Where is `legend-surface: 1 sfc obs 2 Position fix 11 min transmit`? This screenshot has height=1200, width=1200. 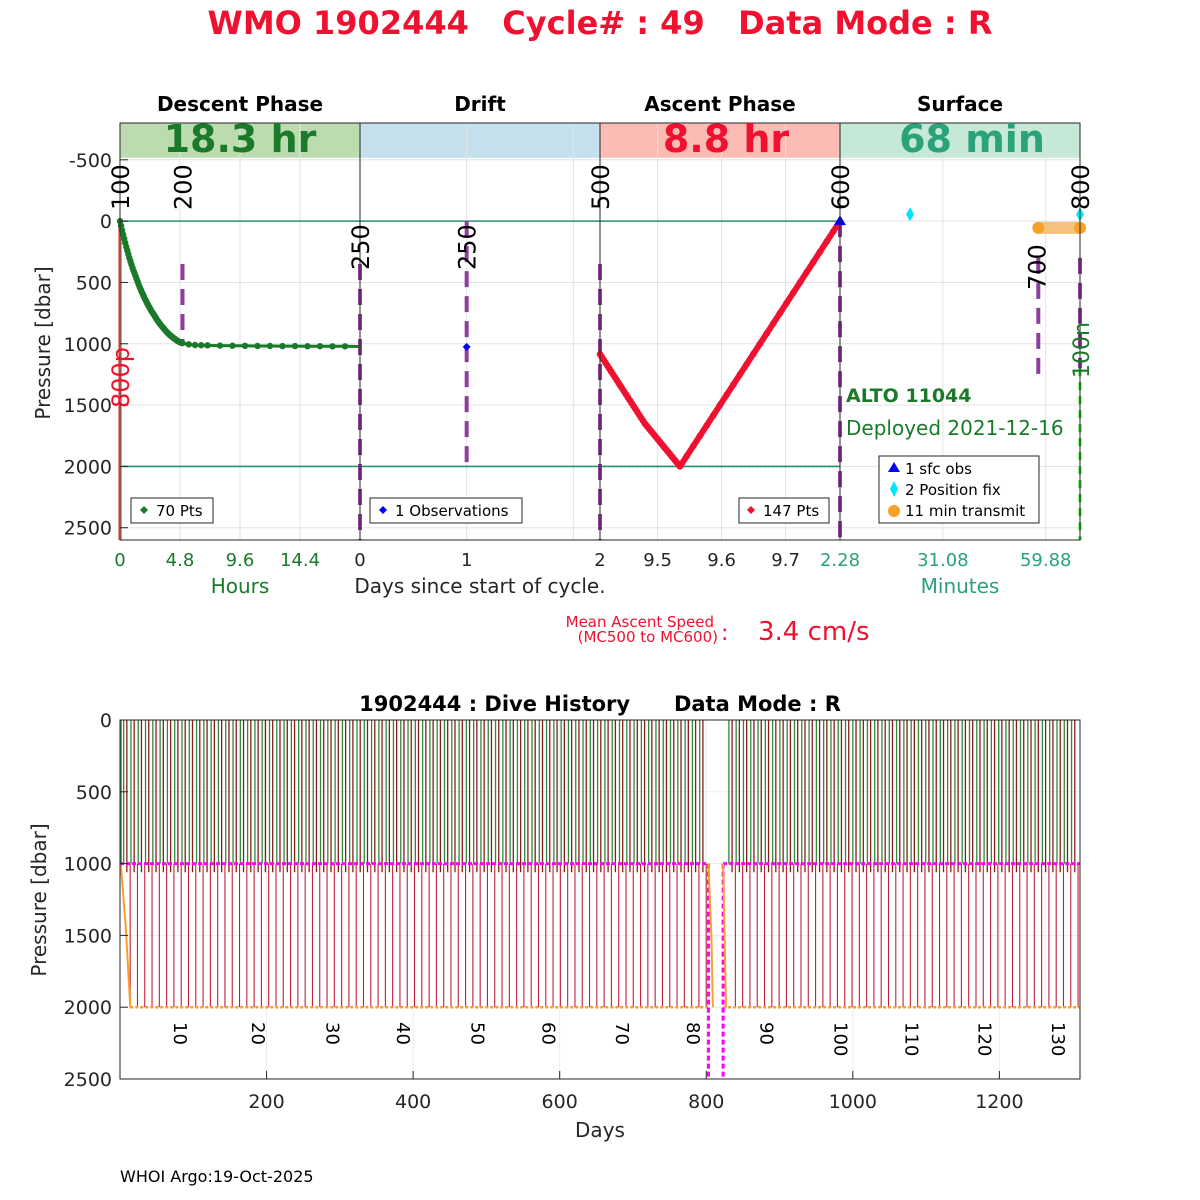
legend-surface: 1 sfc obs 2 Position fix 11 min transmit is located at coordinates (959, 489).